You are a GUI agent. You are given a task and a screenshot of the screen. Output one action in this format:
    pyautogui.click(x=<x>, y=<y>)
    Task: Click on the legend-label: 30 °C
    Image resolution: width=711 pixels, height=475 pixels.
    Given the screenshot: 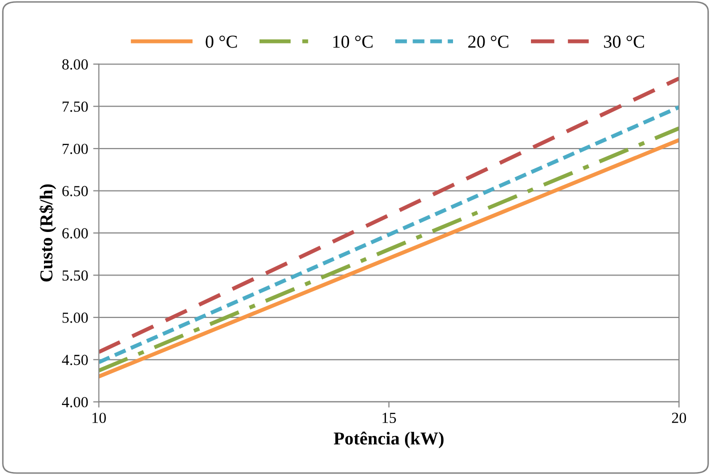 What is the action you would take?
    pyautogui.click(x=624, y=42)
    